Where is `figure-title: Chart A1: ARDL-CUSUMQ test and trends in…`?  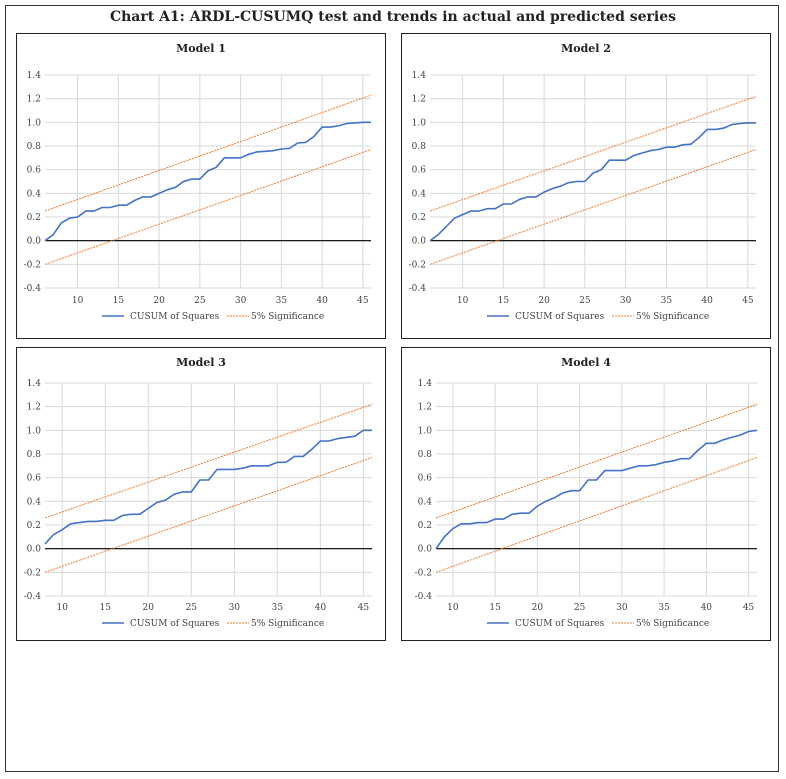
figure-title: Chart A1: ARDL-CUSUMQ test and trends in… is located at coordinates (393, 17).